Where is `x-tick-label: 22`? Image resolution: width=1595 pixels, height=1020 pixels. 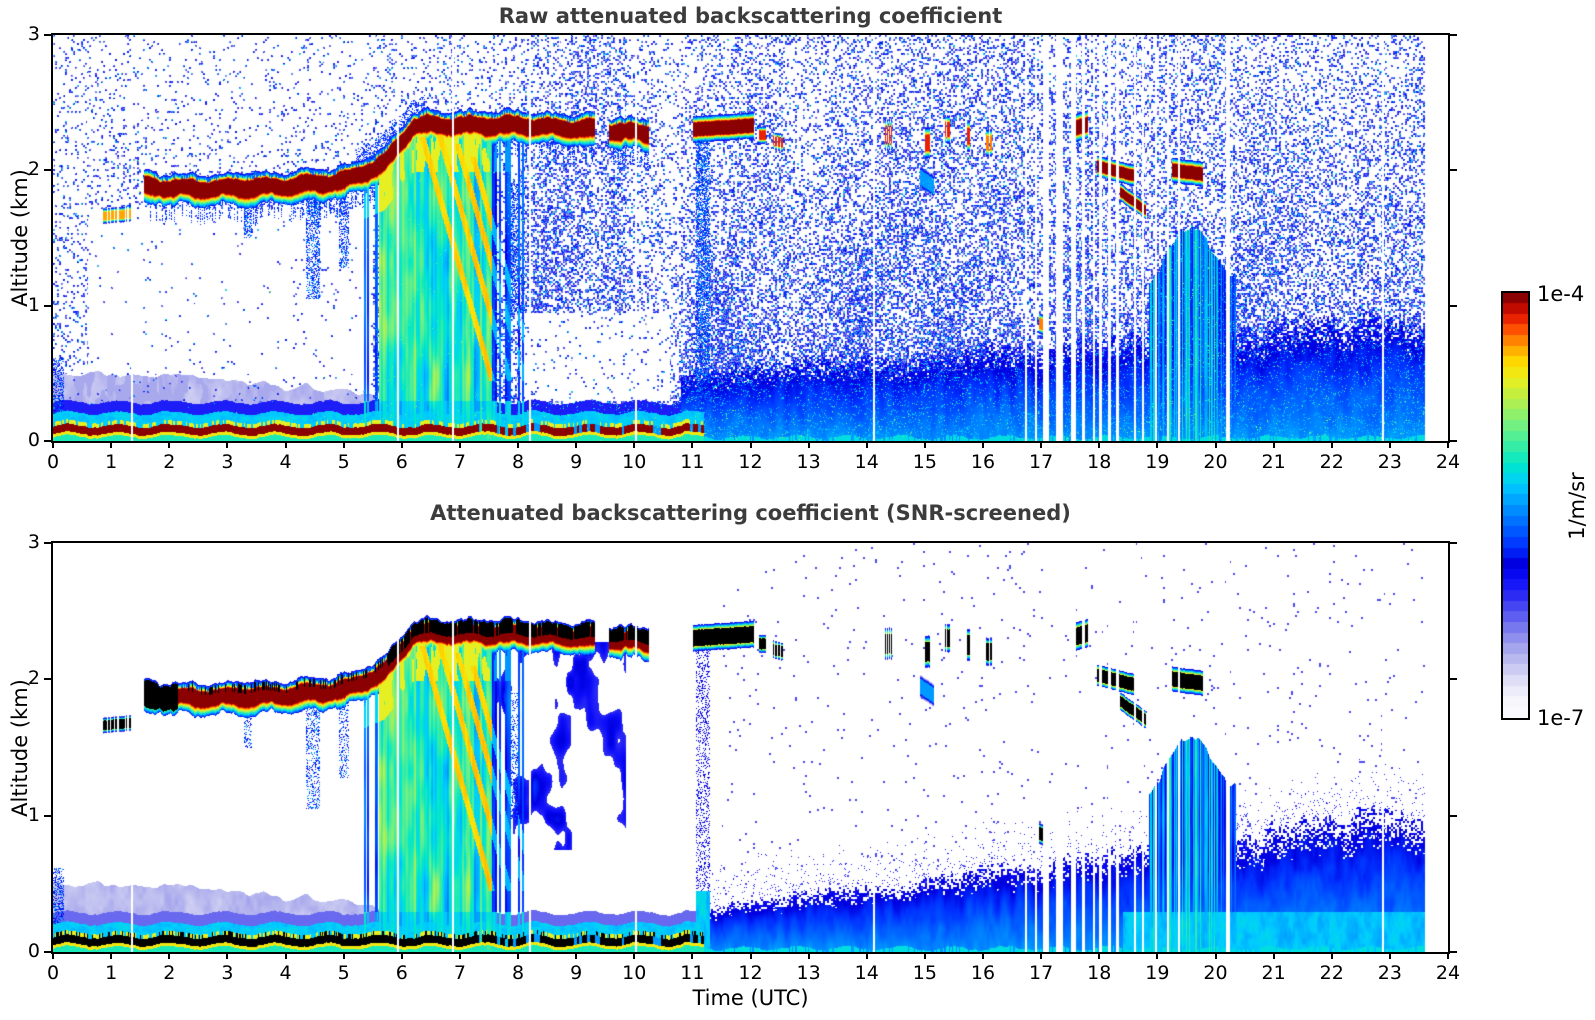
x-tick-label: 22 is located at coordinates (1331, 462).